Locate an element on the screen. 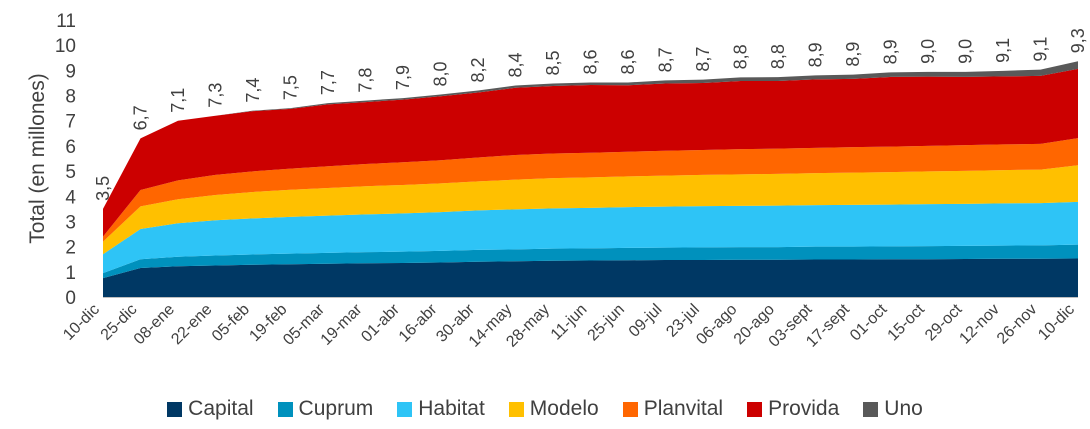 The height and width of the screenshot is (429, 1090). data-label-total: 7,9 is located at coordinates (403, 77).